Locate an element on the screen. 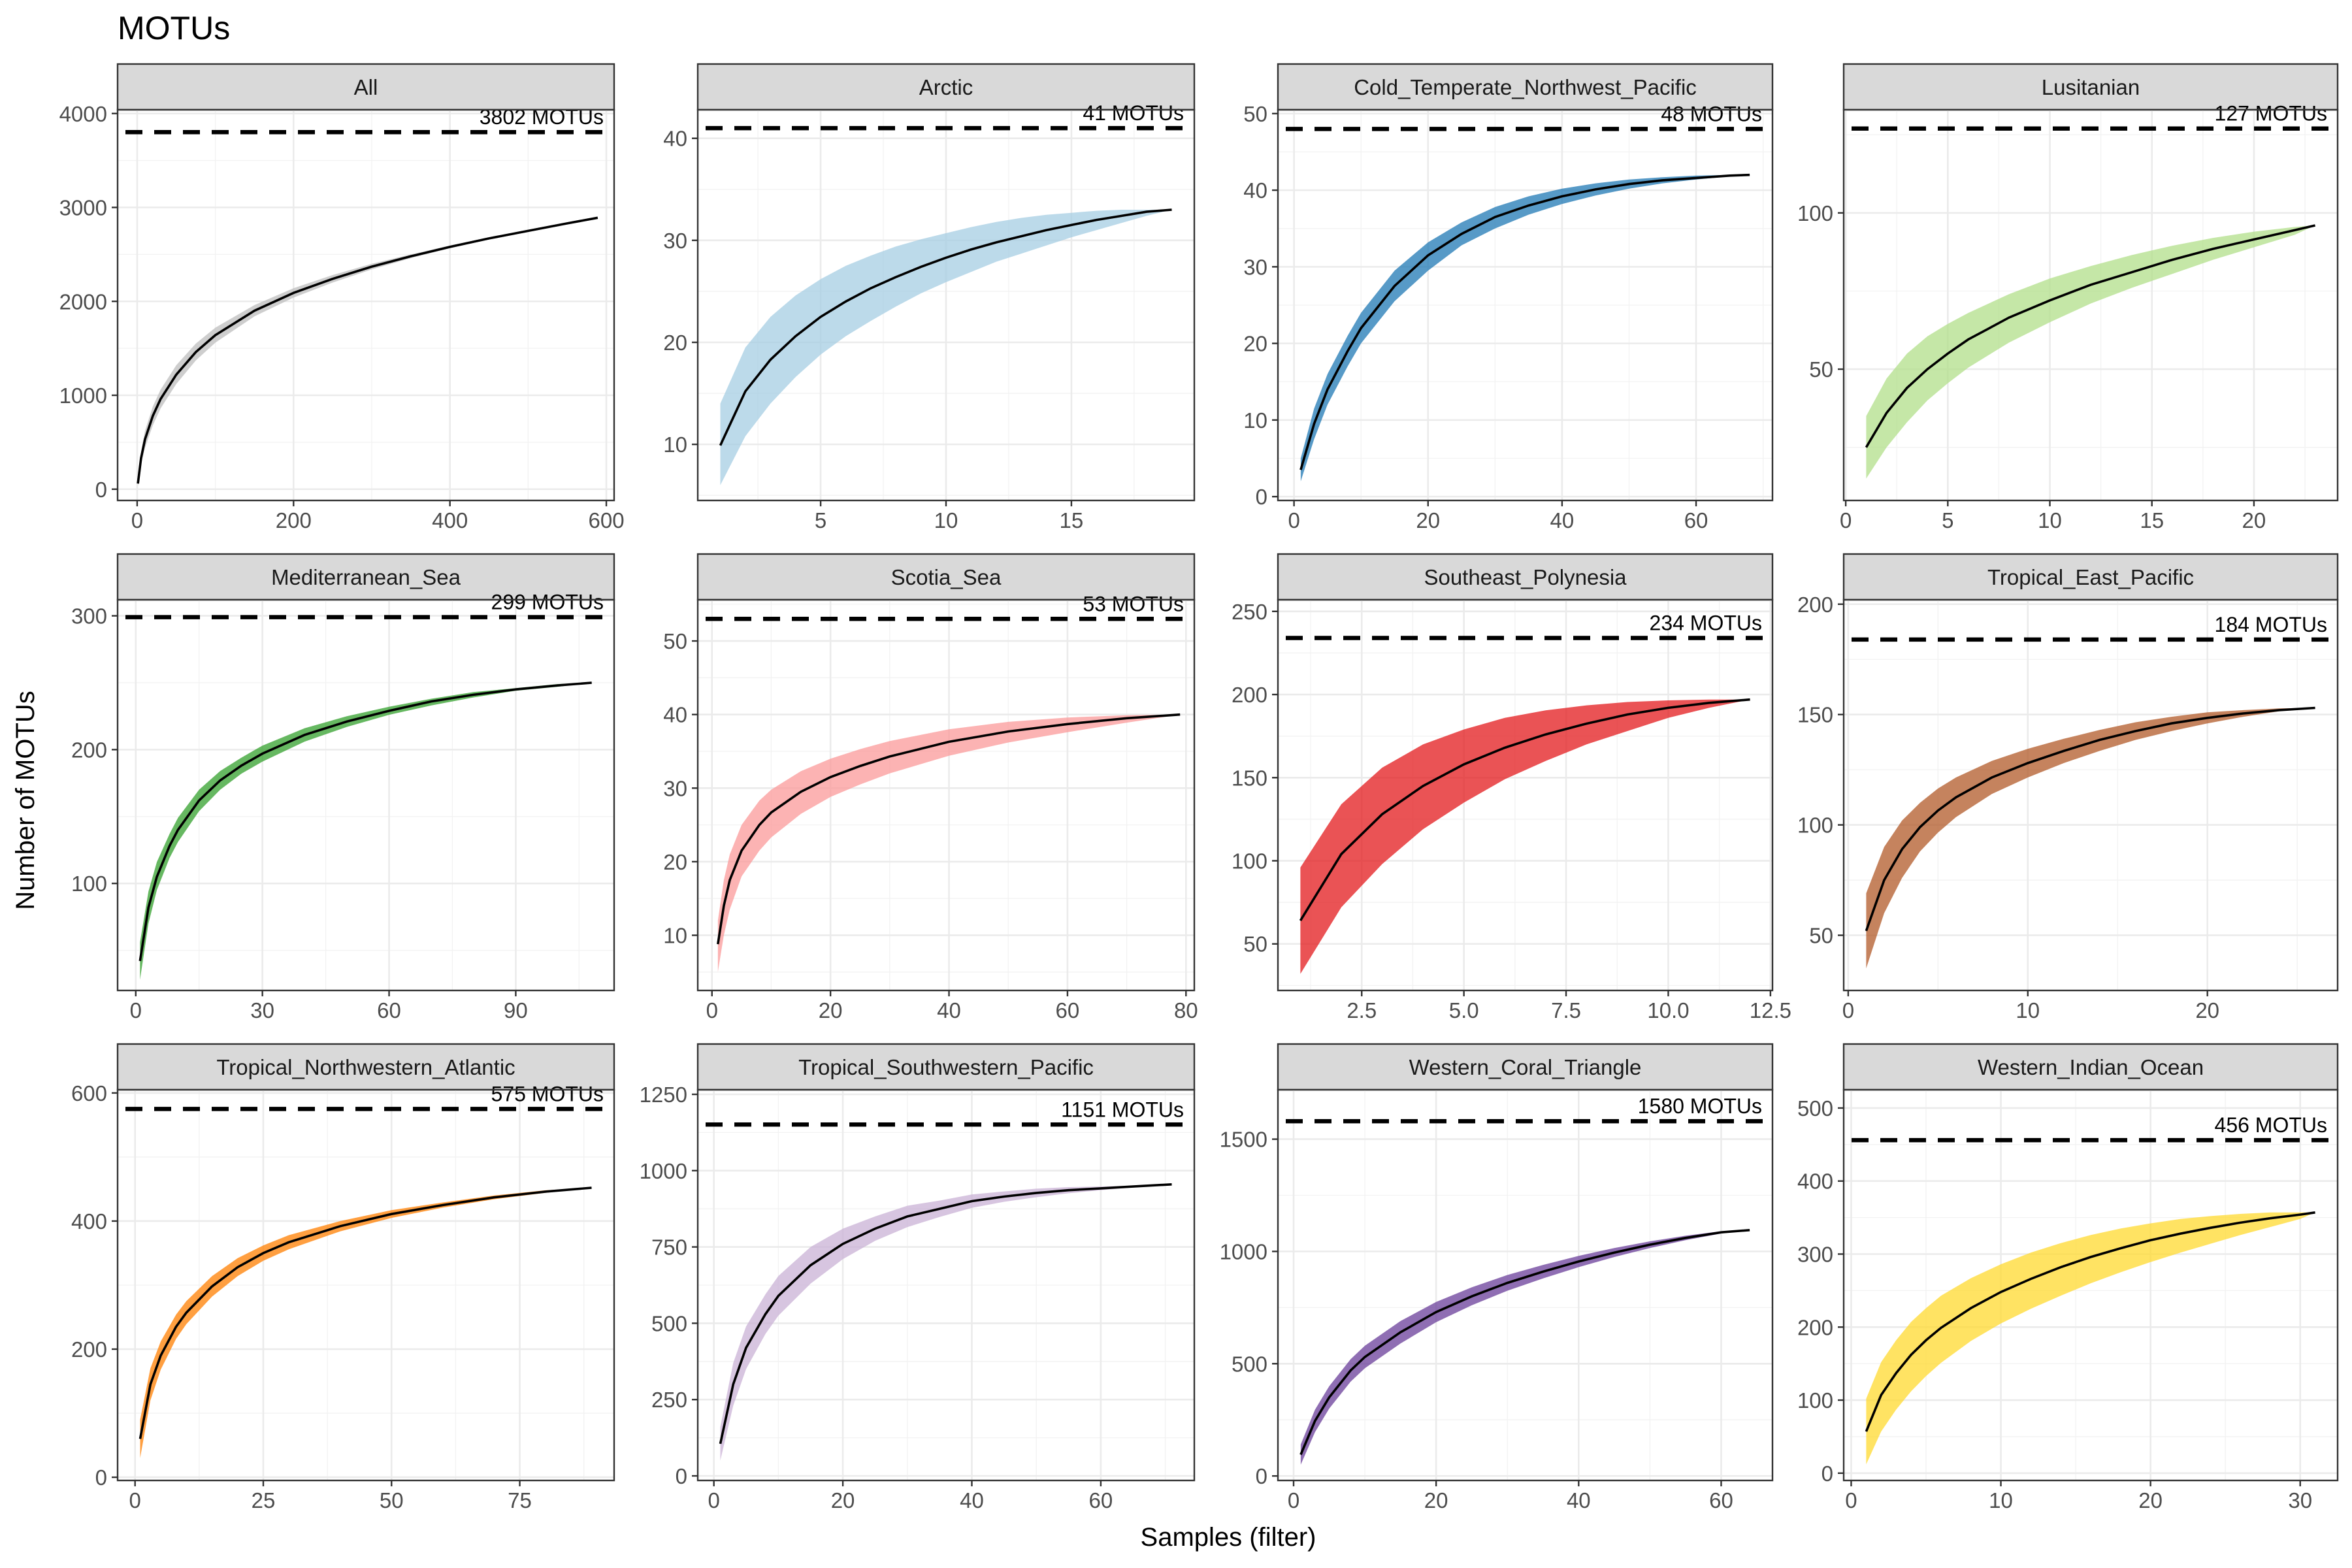  y-tick-label: 600 is located at coordinates (89, 1093).